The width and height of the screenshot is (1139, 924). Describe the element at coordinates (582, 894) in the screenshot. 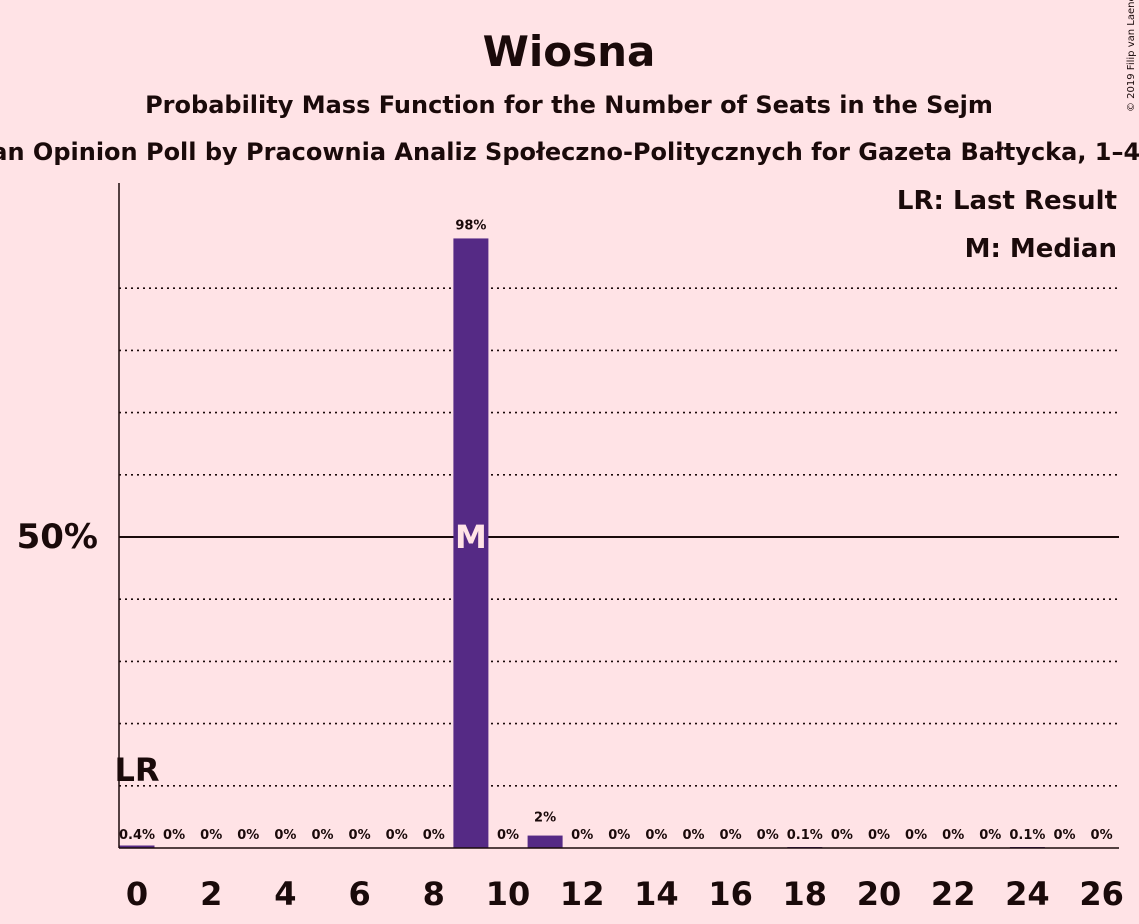

I see `x-tick-label: 12` at that location.